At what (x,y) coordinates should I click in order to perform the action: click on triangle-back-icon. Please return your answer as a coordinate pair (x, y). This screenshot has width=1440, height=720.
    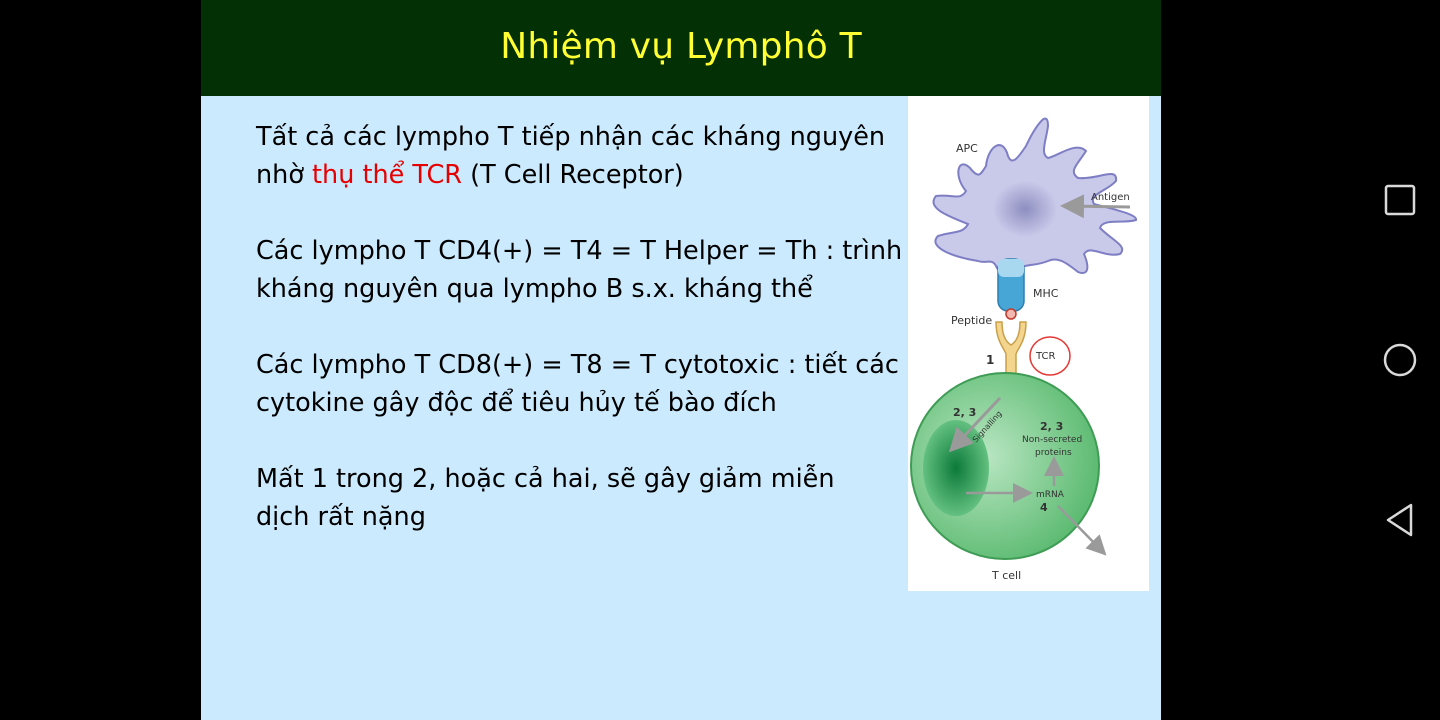
    Looking at the image, I should click on (1399, 520).